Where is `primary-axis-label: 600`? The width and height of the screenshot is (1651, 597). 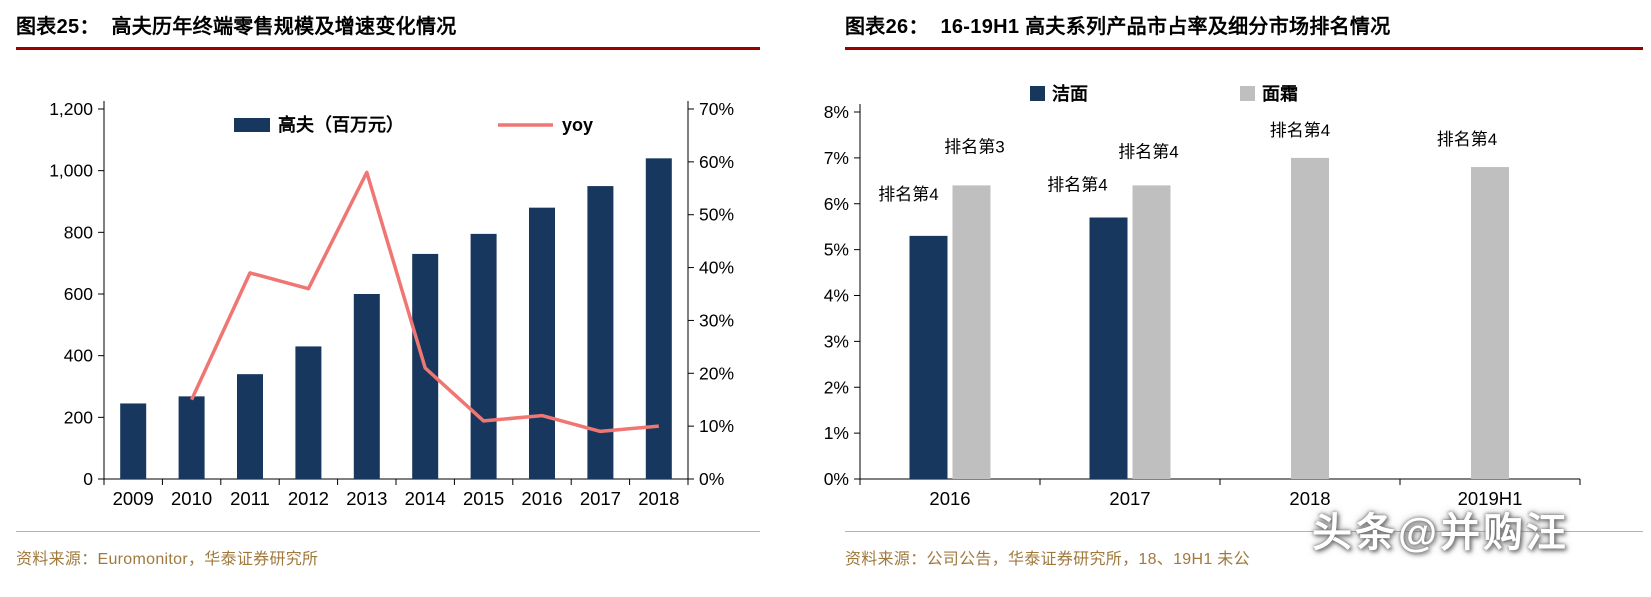
primary-axis-label: 600 is located at coordinates (78, 294).